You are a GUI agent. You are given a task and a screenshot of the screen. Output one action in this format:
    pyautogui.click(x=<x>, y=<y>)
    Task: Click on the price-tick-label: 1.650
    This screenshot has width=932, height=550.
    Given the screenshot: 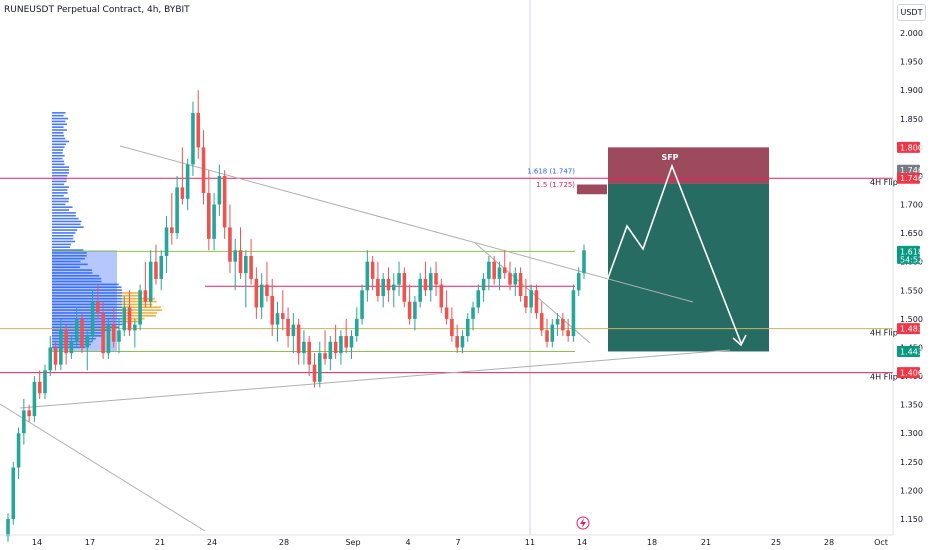 What is the action you would take?
    pyautogui.click(x=911, y=233)
    